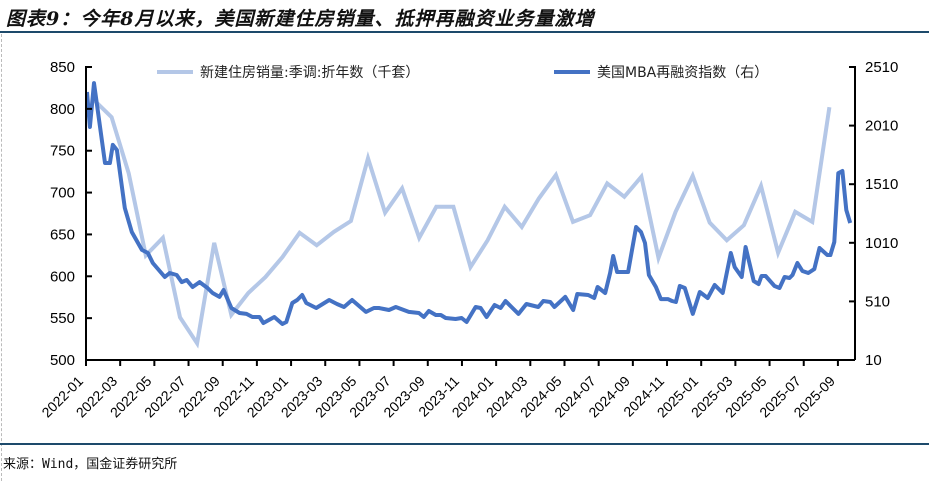 The image size is (929, 481). What do you see at coordinates (90, 464) in the screenshot?
I see `source-note: 来源：Wind，国金证券研究所` at bounding box center [90, 464].